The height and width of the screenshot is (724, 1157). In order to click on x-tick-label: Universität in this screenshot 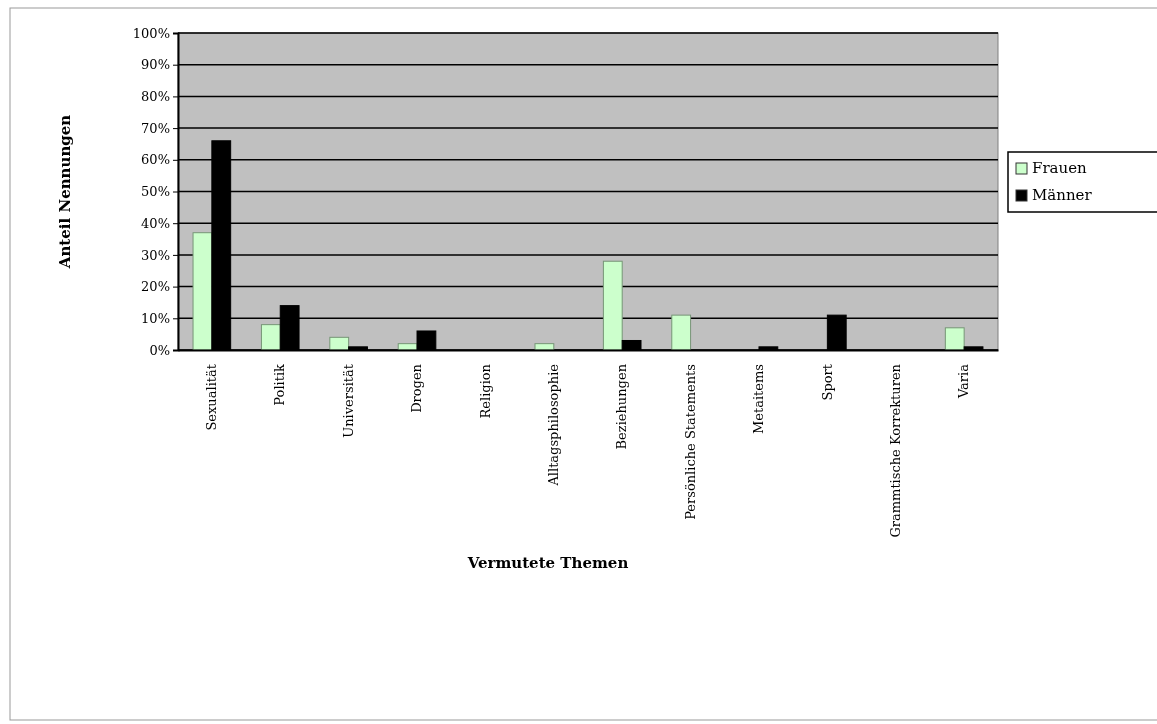, I will do `click(348, 400)`.